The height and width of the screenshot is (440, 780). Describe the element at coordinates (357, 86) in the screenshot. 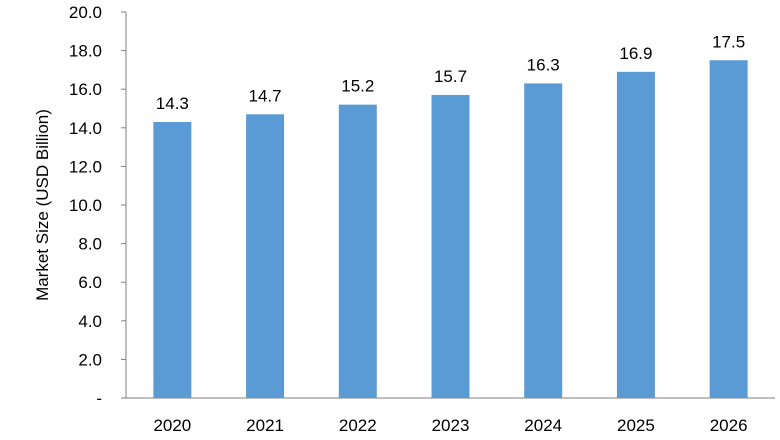

I see `data-label: 15.2` at that location.